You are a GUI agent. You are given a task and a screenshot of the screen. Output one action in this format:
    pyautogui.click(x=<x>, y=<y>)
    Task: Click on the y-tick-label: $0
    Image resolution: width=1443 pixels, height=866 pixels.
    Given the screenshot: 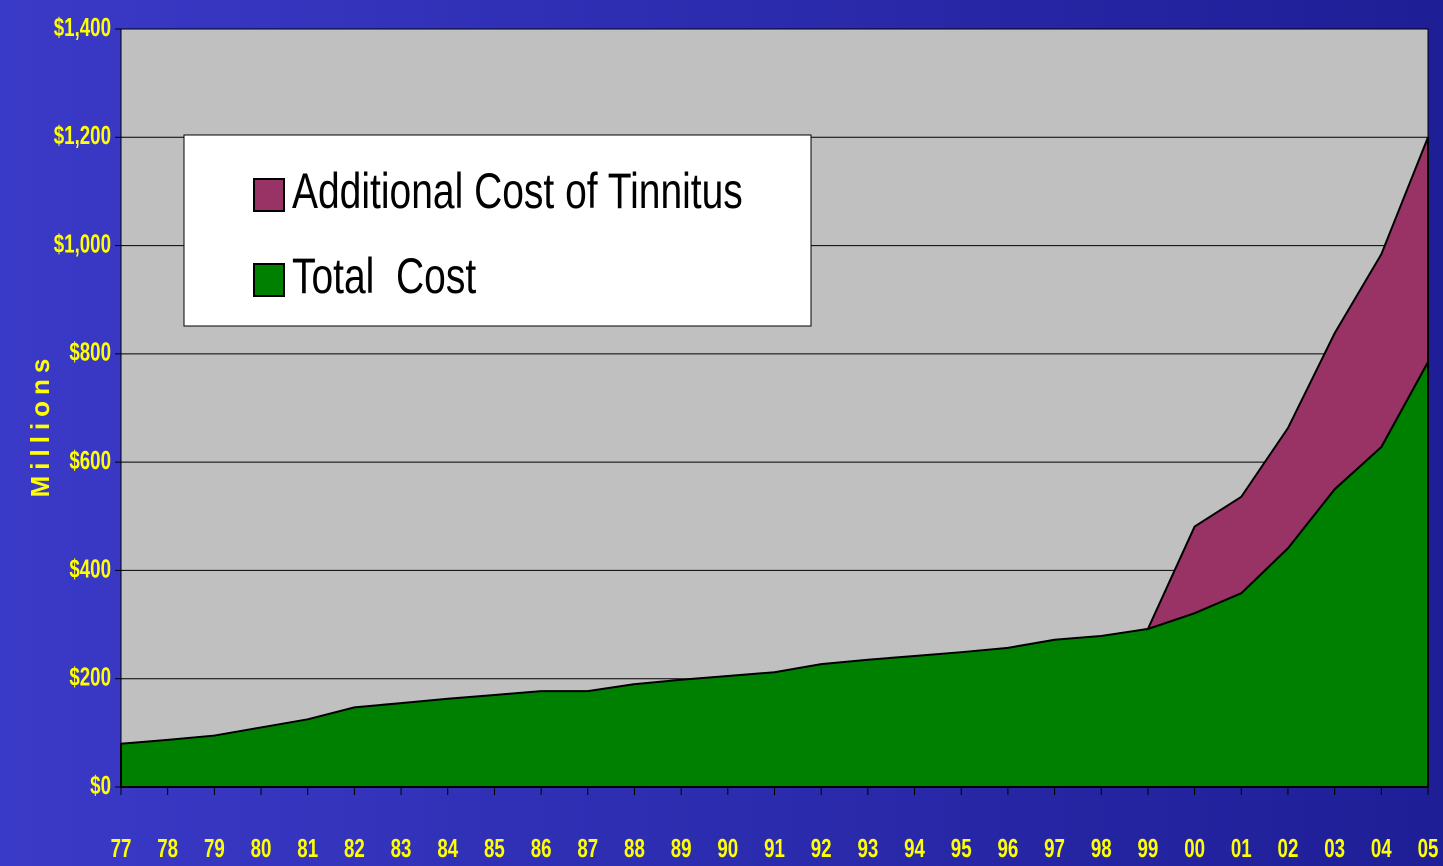 What is the action you would take?
    pyautogui.click(x=100, y=785)
    